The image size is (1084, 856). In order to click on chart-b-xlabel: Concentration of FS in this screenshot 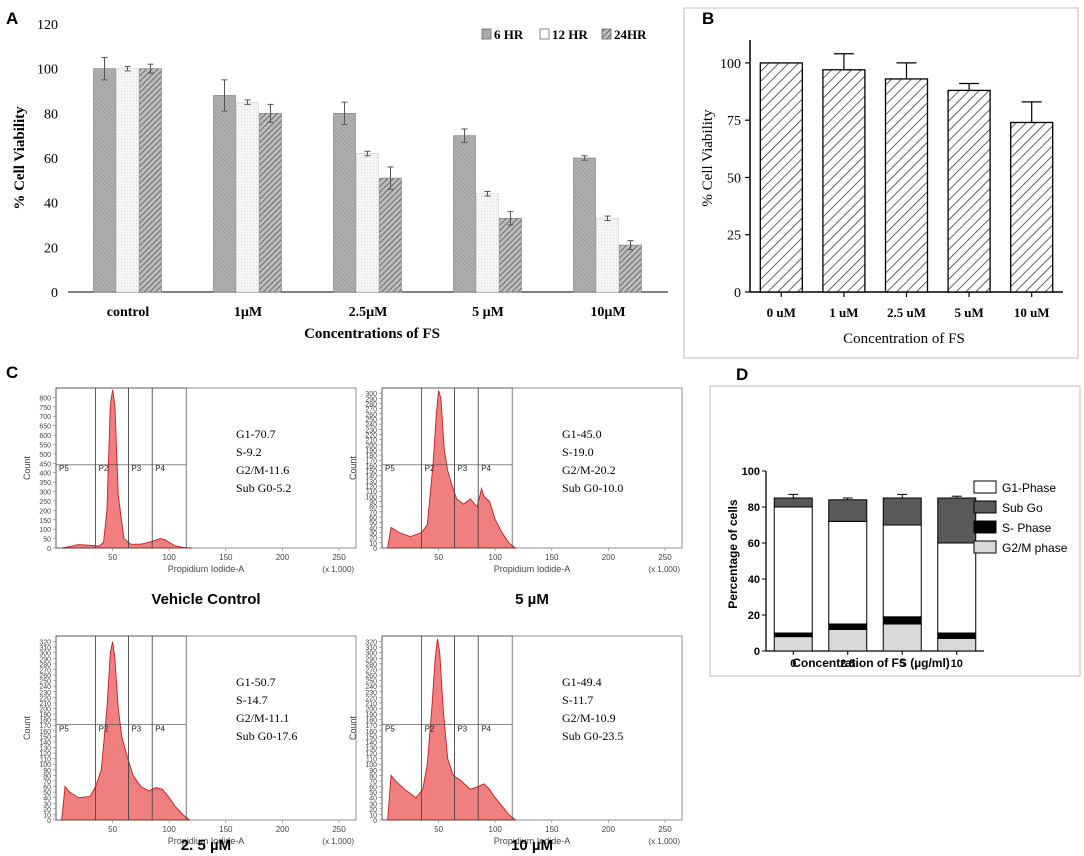, I will do `click(904, 339)`.